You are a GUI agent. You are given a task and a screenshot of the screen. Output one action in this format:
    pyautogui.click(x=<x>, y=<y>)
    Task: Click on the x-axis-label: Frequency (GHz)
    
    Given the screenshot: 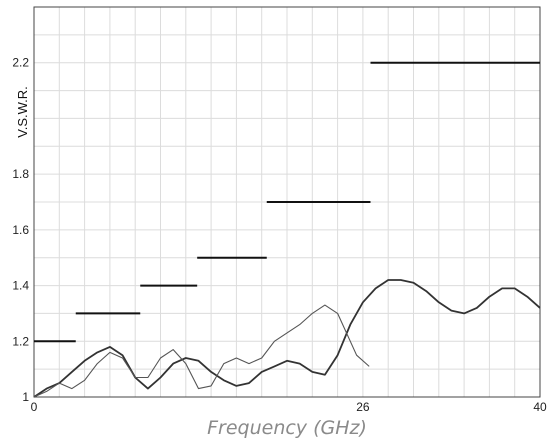 What is the action you would take?
    pyautogui.click(x=287, y=428)
    